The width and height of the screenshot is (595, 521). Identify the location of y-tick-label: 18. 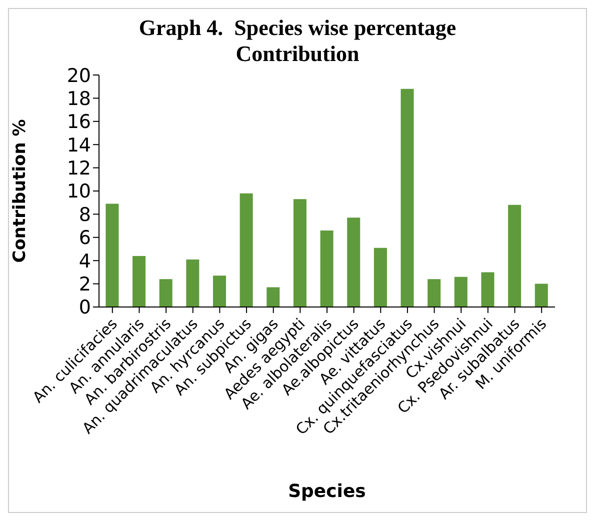
(78, 99).